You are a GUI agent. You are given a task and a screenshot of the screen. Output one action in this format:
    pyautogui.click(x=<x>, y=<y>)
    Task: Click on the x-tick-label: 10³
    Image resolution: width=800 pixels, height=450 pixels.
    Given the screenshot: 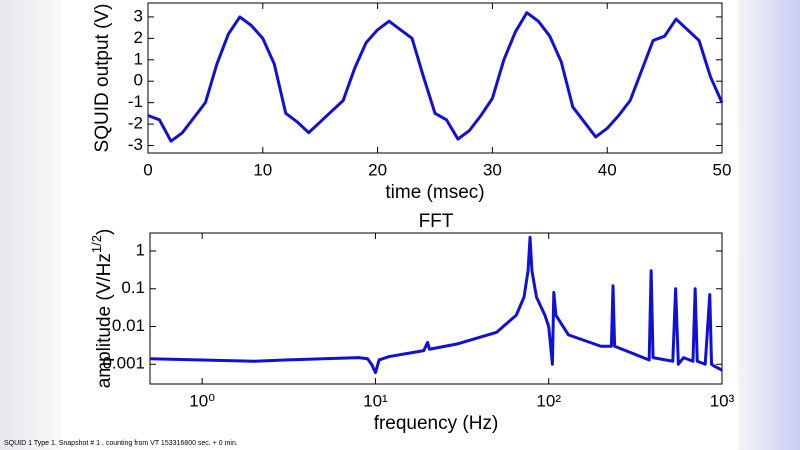 What is the action you would take?
    pyautogui.click(x=722, y=400)
    